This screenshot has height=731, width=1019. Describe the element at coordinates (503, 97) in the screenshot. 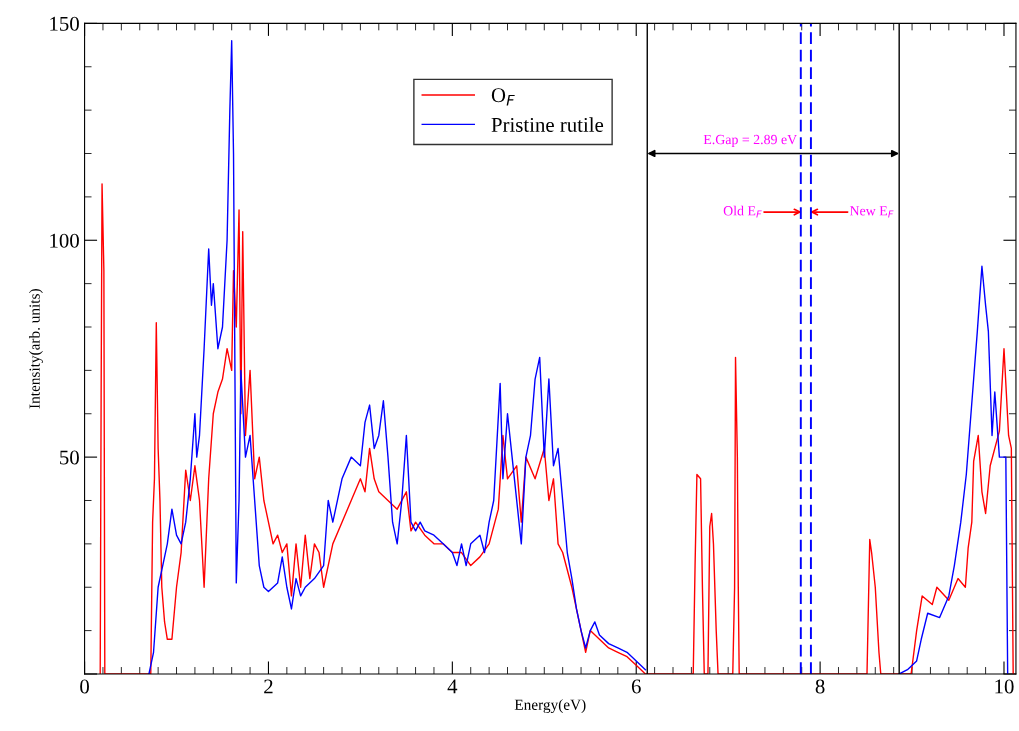

I see `legend-label: O$_{F}$` at that location.